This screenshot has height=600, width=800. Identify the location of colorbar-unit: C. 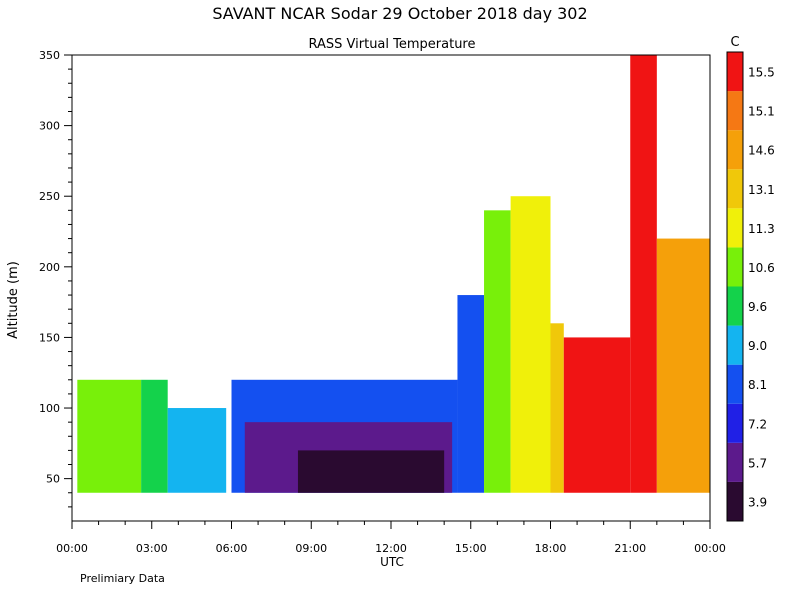
(734, 42).